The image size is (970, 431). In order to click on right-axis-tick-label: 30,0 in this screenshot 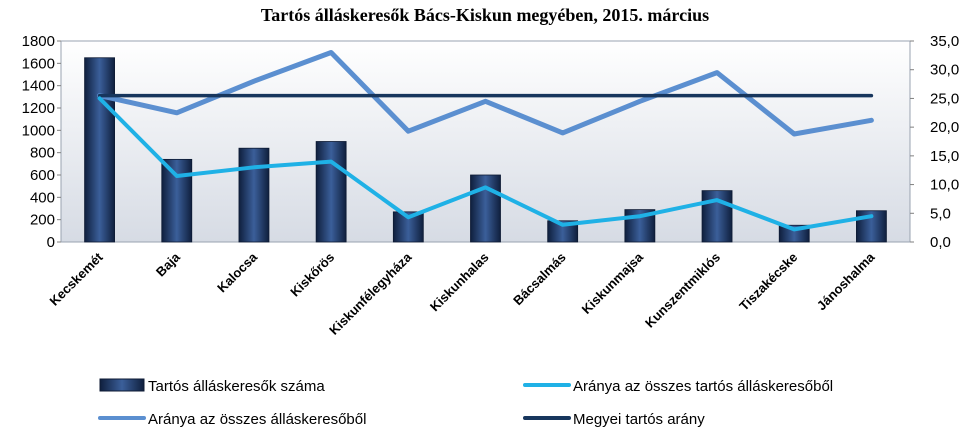, I will do `click(944, 70)`.